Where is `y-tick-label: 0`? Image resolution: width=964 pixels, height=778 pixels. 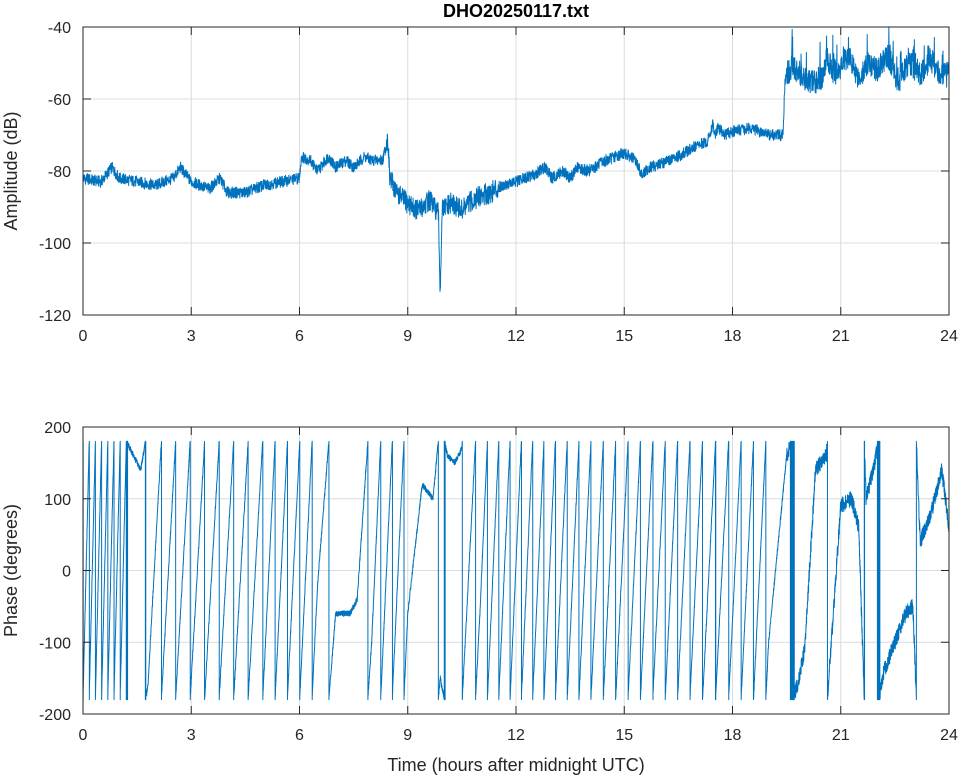 y-tick-label: 0 is located at coordinates (66, 572).